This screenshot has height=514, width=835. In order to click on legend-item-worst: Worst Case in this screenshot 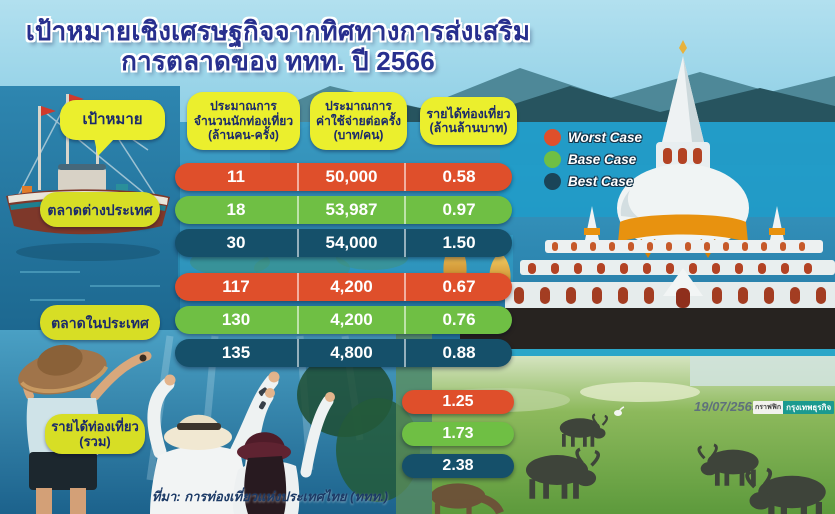, I will do `click(593, 137)`.